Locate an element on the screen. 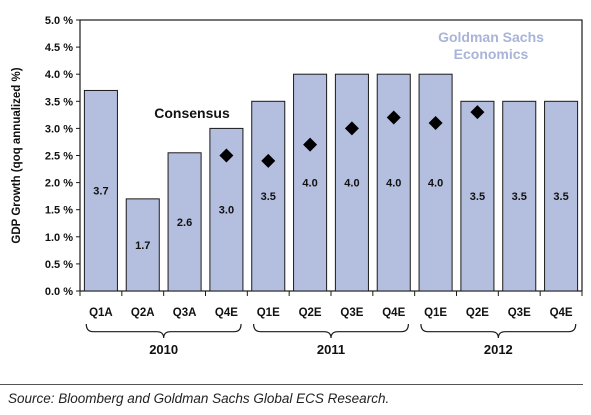 The image size is (591, 415). brand-line: Economics is located at coordinates (491, 54).